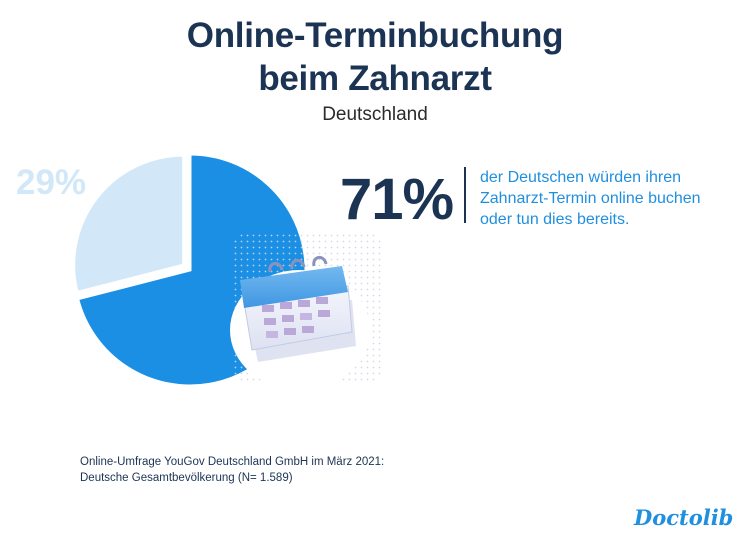  Describe the element at coordinates (186, 478) in the screenshot. I see `source-line-2: Deutsche Gesamtbevölkerung (N= 1.589)` at that location.